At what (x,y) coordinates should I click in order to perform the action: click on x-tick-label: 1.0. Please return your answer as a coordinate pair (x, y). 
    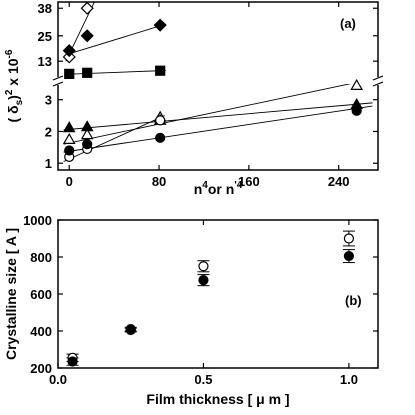
    Looking at the image, I should click on (349, 379).